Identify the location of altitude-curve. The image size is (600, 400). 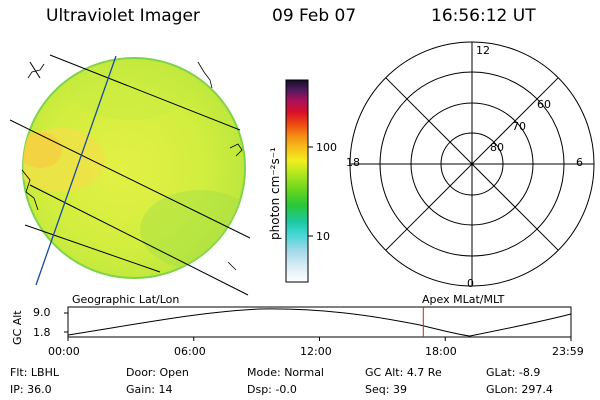
(319, 322).